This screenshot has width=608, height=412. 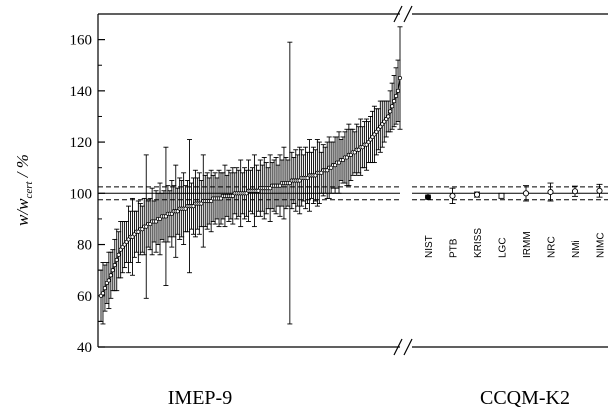 I want to click on y-tick-label: 60, so click(x=84, y=297).